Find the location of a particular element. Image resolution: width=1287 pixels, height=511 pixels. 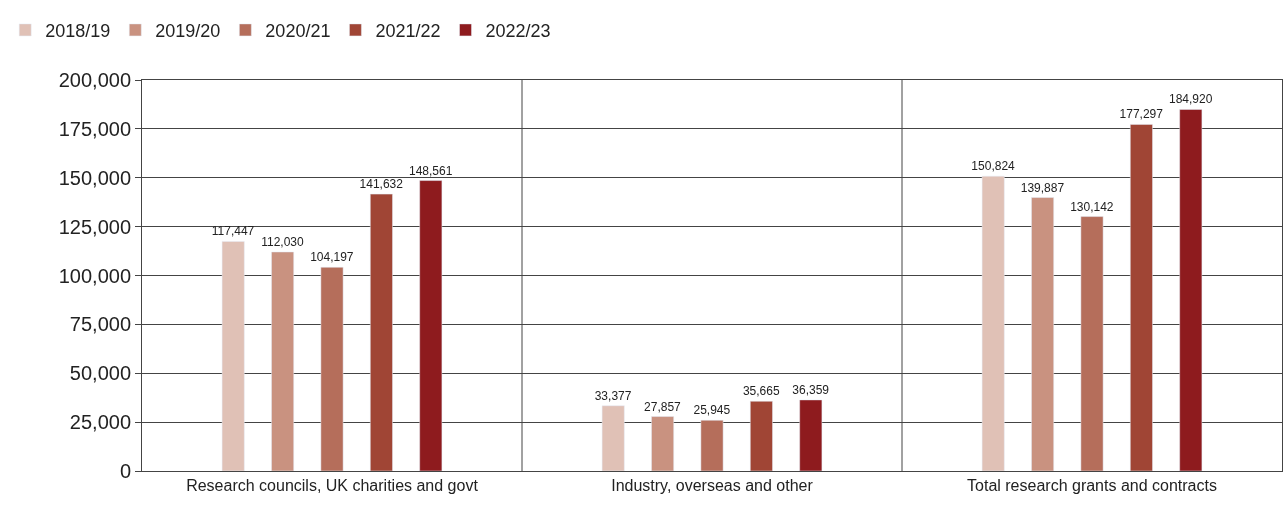

data-label: 104,197 is located at coordinates (332, 257).